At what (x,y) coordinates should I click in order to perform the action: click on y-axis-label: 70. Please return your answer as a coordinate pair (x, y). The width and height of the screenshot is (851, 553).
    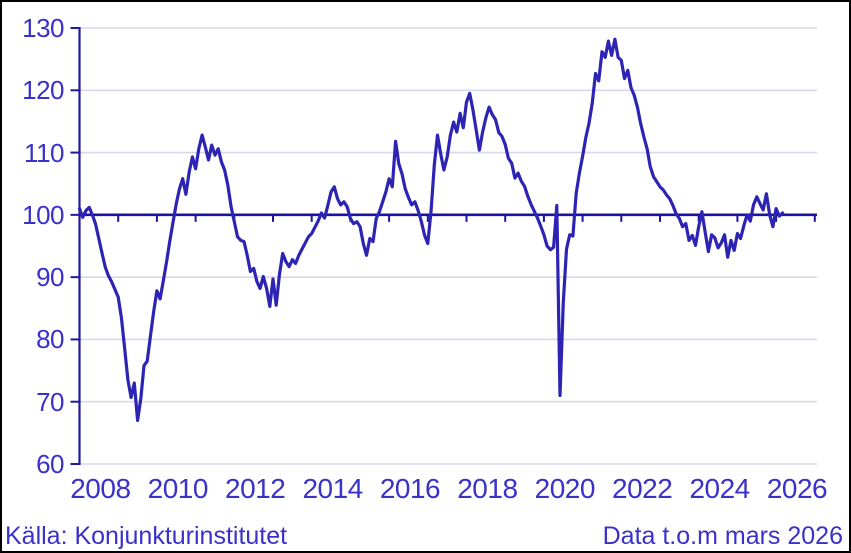
    Looking at the image, I should click on (50, 401).